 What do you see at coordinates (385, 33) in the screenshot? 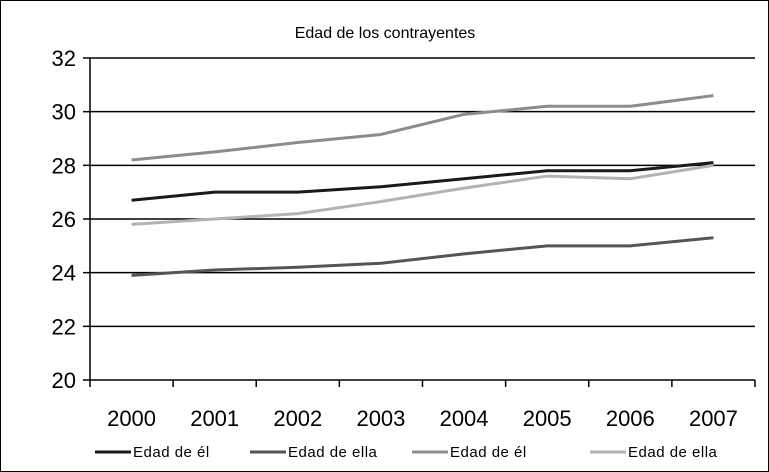
I see `chart-title: Edad de los contrayentes` at bounding box center [385, 33].